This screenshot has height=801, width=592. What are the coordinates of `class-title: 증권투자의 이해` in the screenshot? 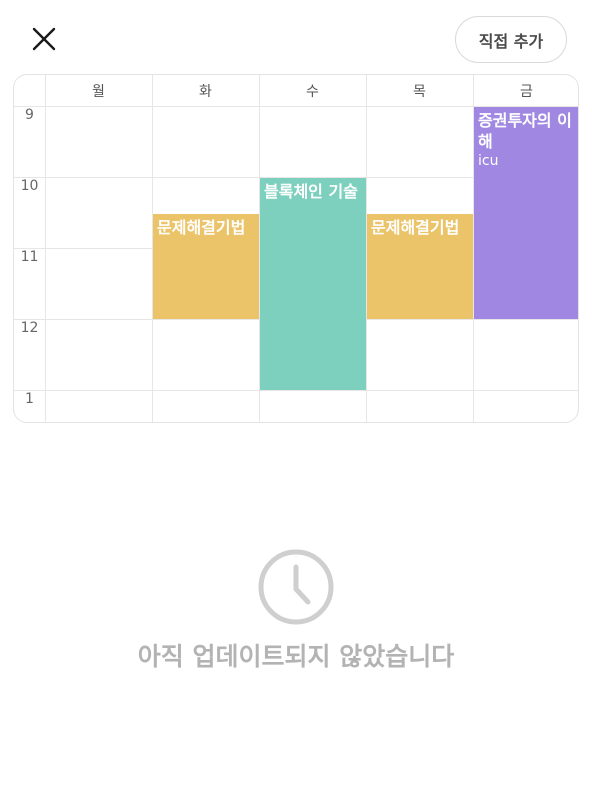 It's located at (525, 131).